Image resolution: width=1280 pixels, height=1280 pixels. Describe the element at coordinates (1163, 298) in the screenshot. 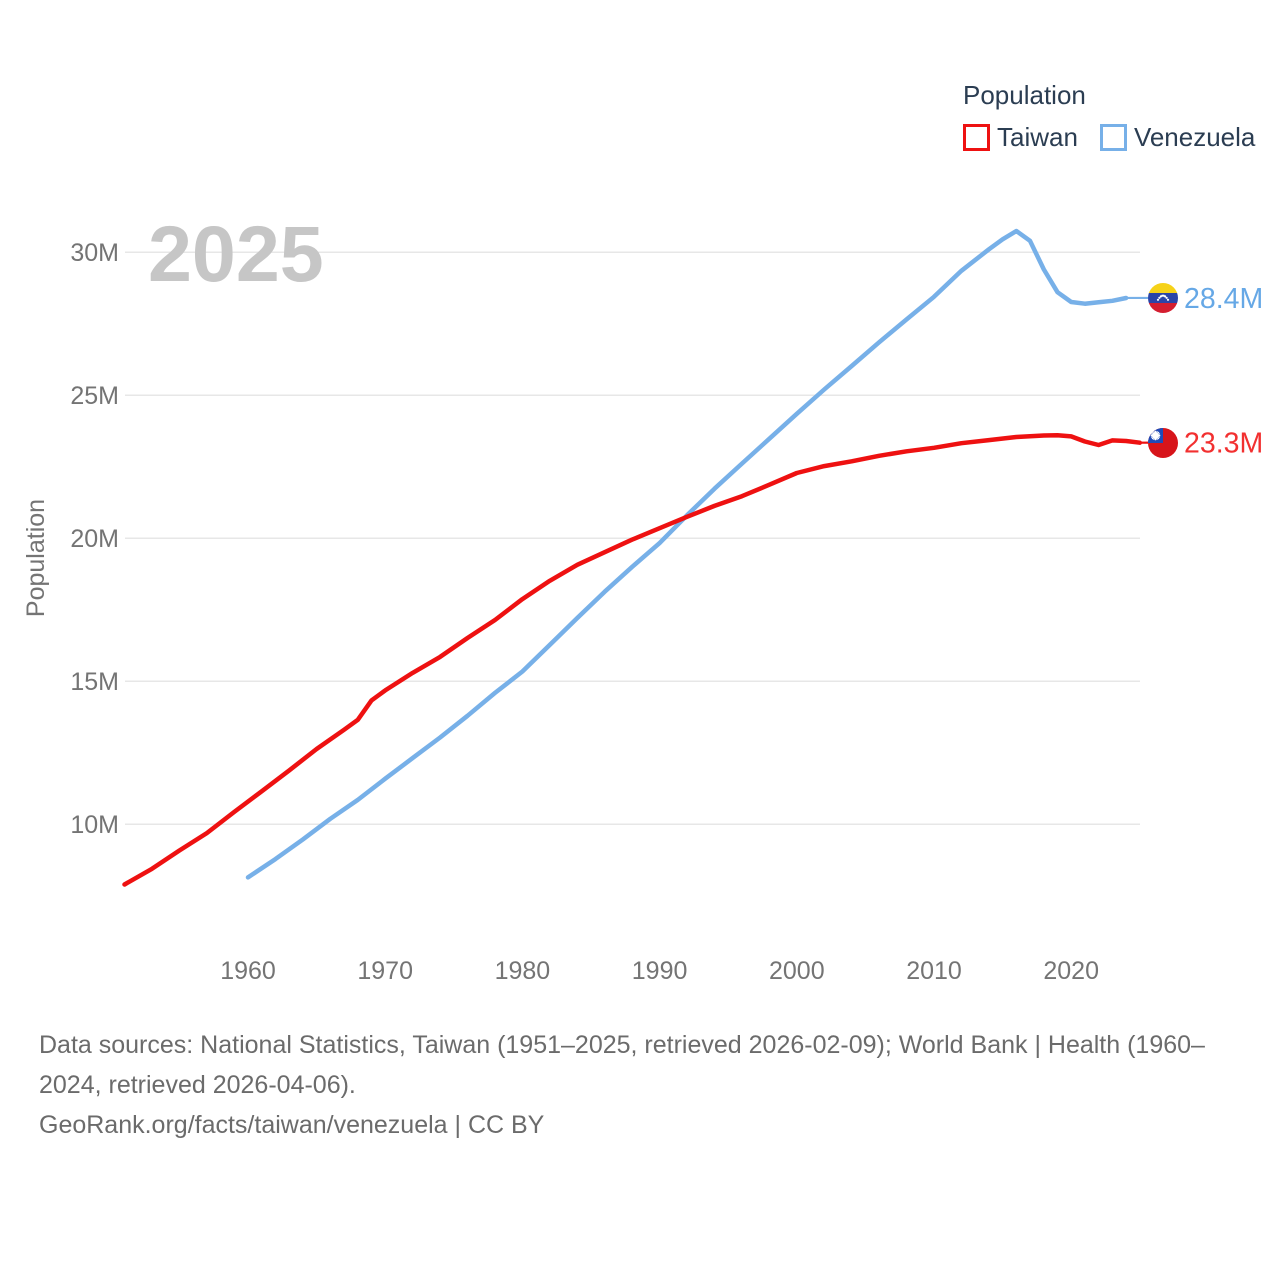

I see `venezuela-flag-icon` at that location.